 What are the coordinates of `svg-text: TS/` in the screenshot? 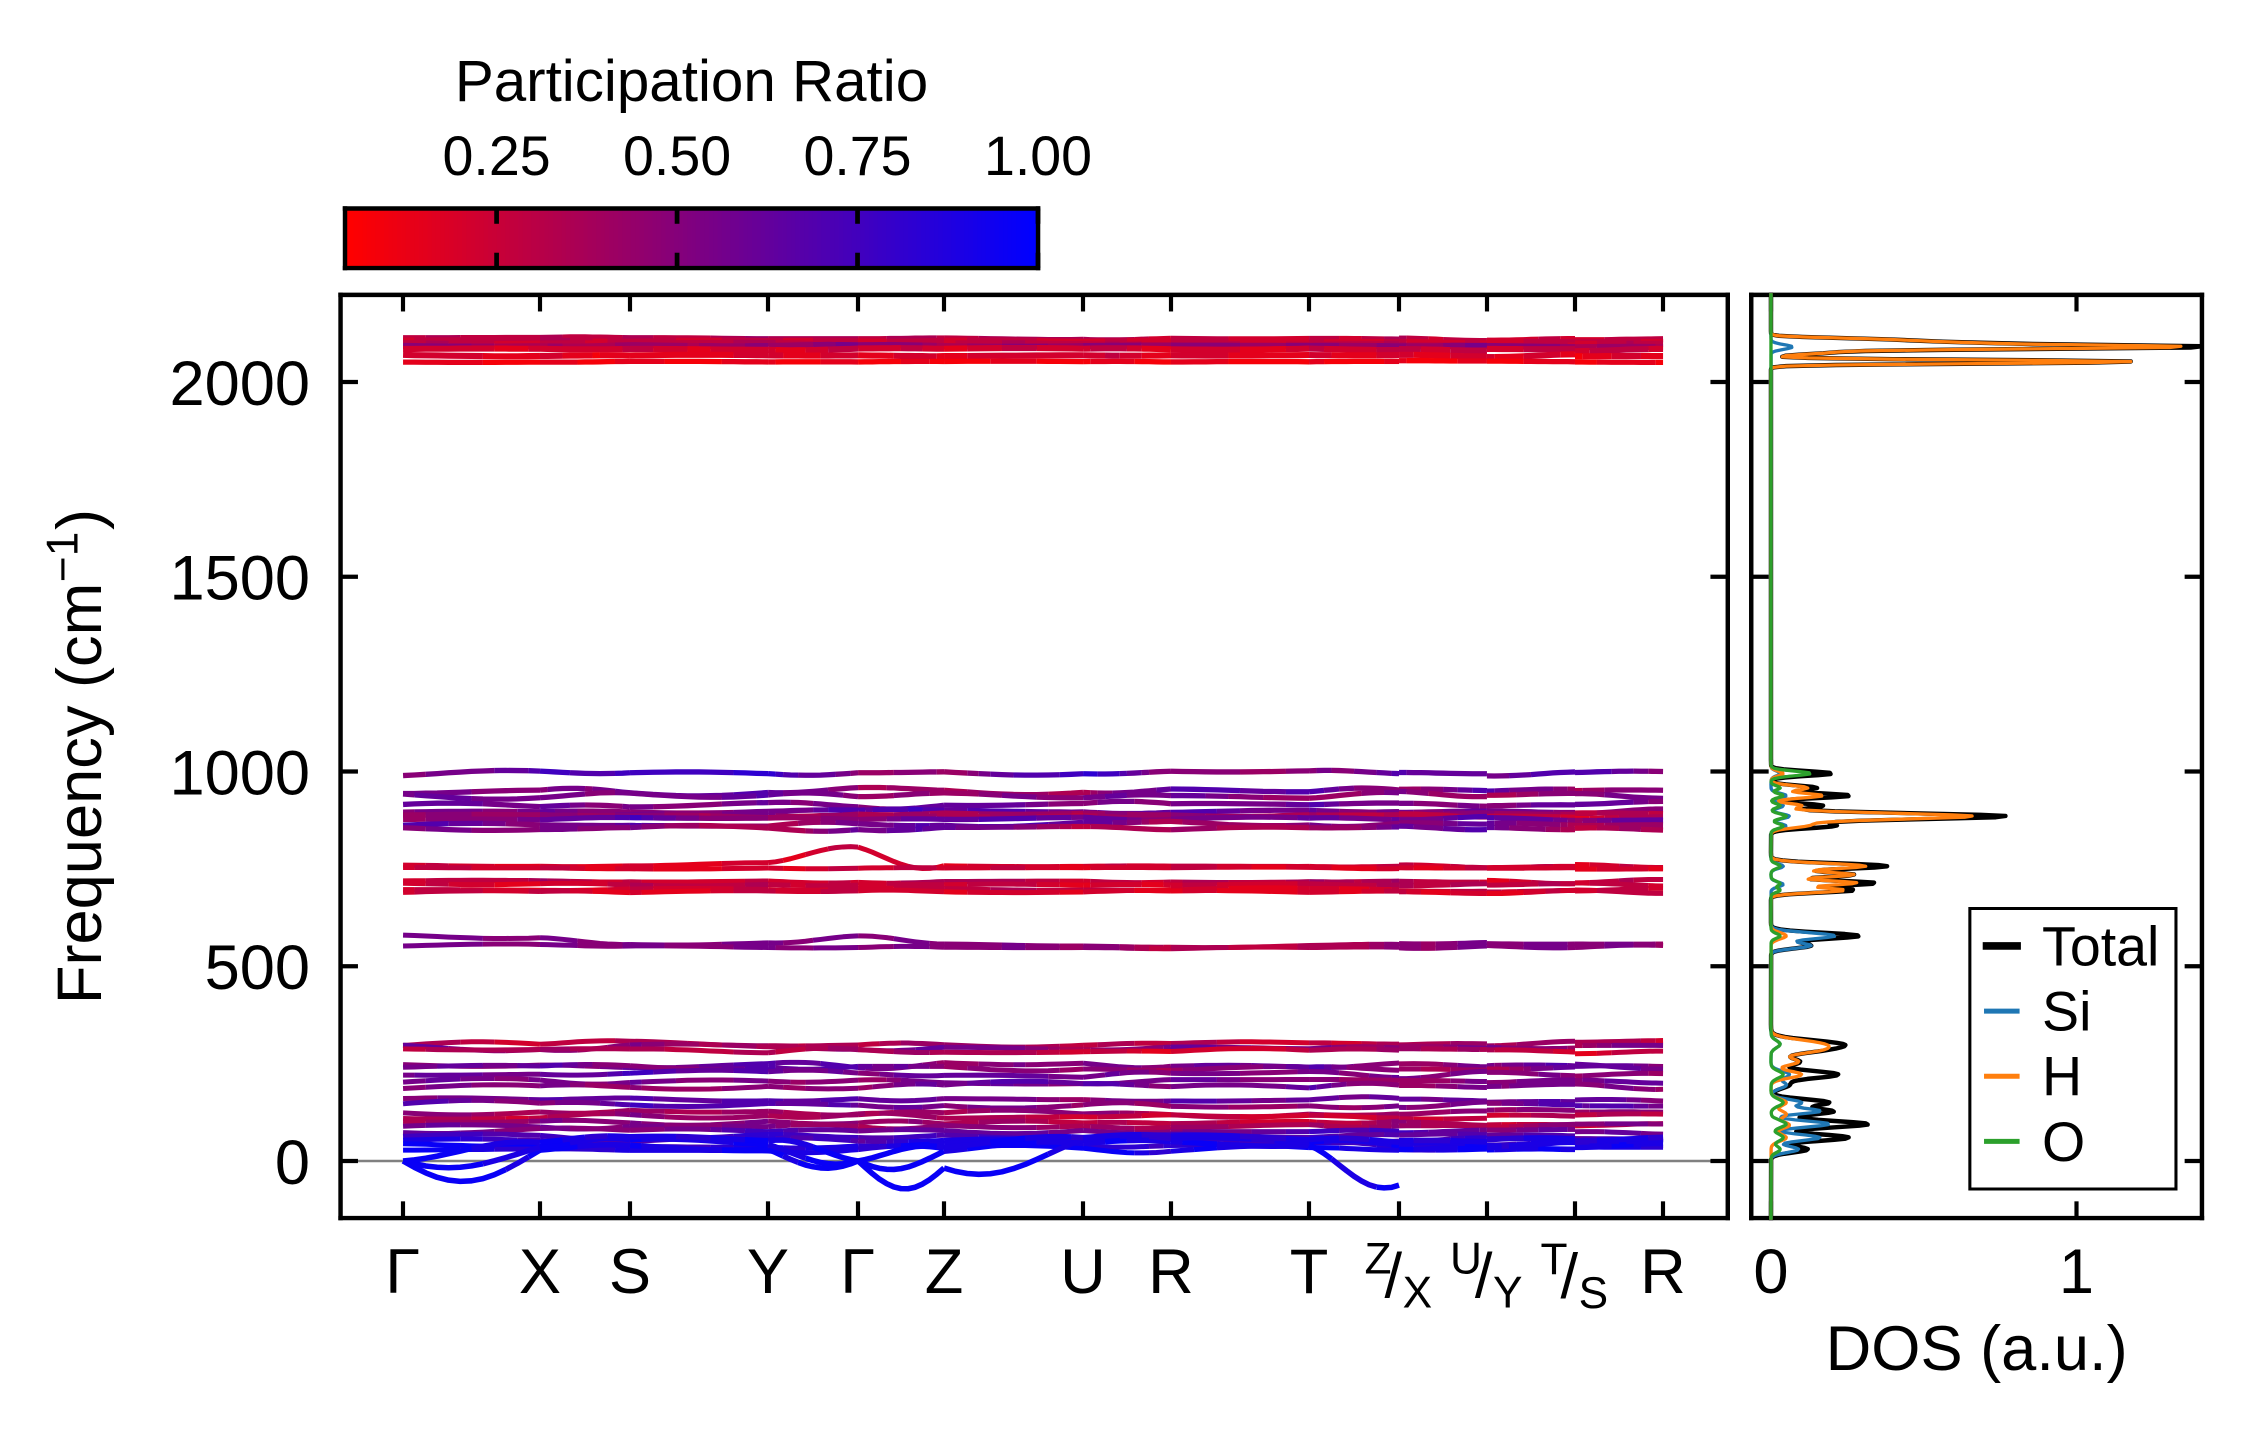 It's located at (1575, 1276).